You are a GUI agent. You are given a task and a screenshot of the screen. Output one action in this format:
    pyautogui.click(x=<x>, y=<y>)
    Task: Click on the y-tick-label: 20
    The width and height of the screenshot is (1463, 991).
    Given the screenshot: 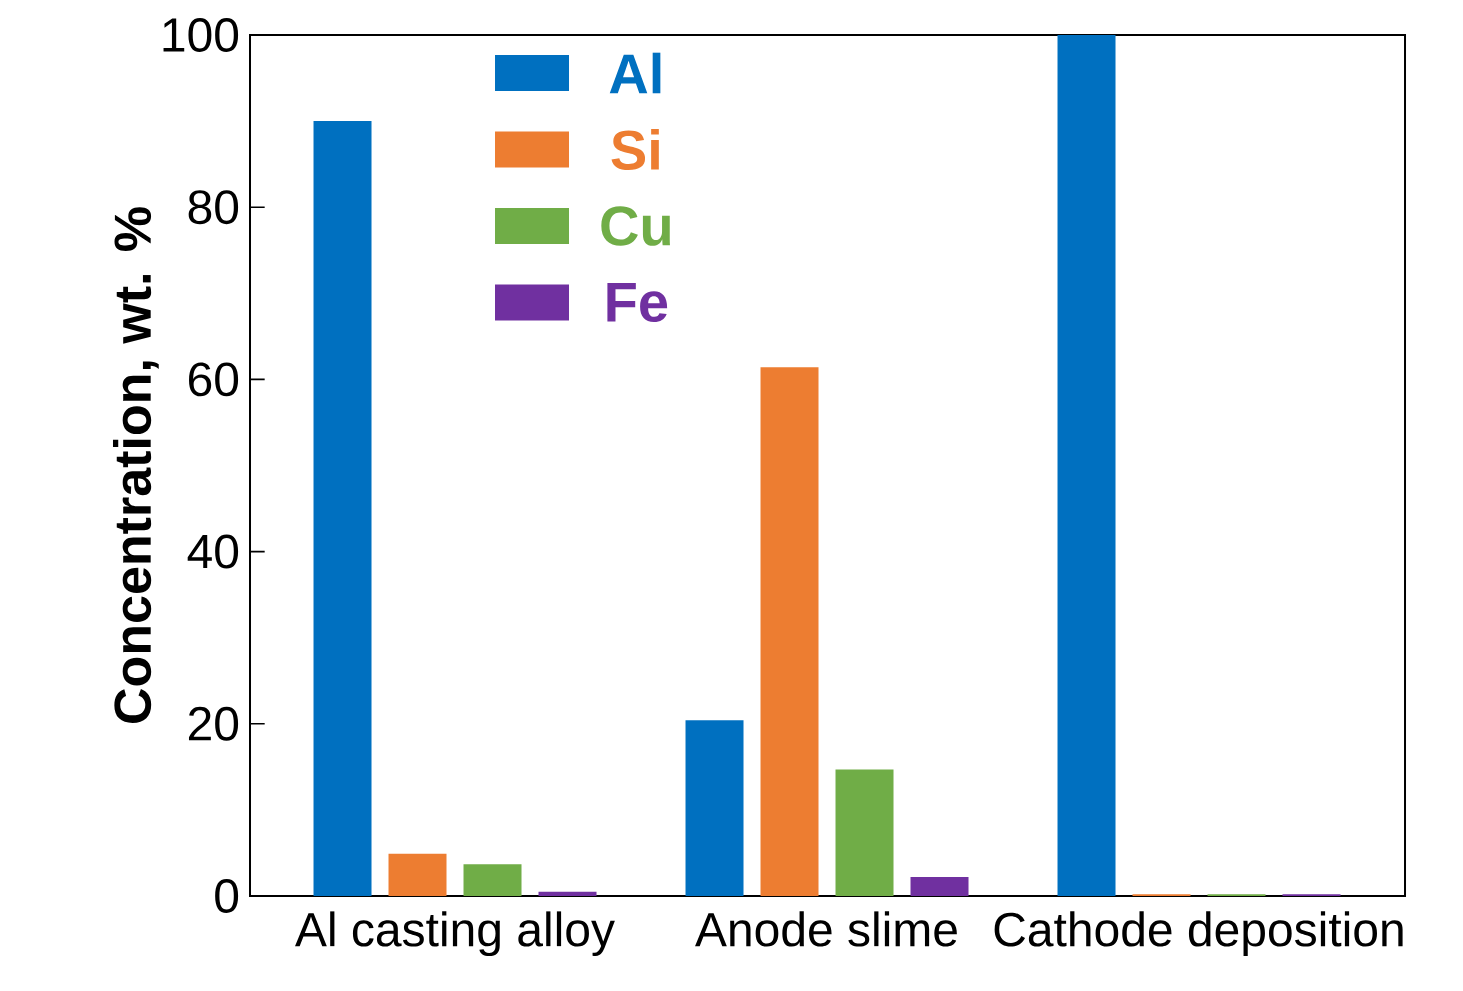 What is the action you would take?
    pyautogui.click(x=213, y=723)
    